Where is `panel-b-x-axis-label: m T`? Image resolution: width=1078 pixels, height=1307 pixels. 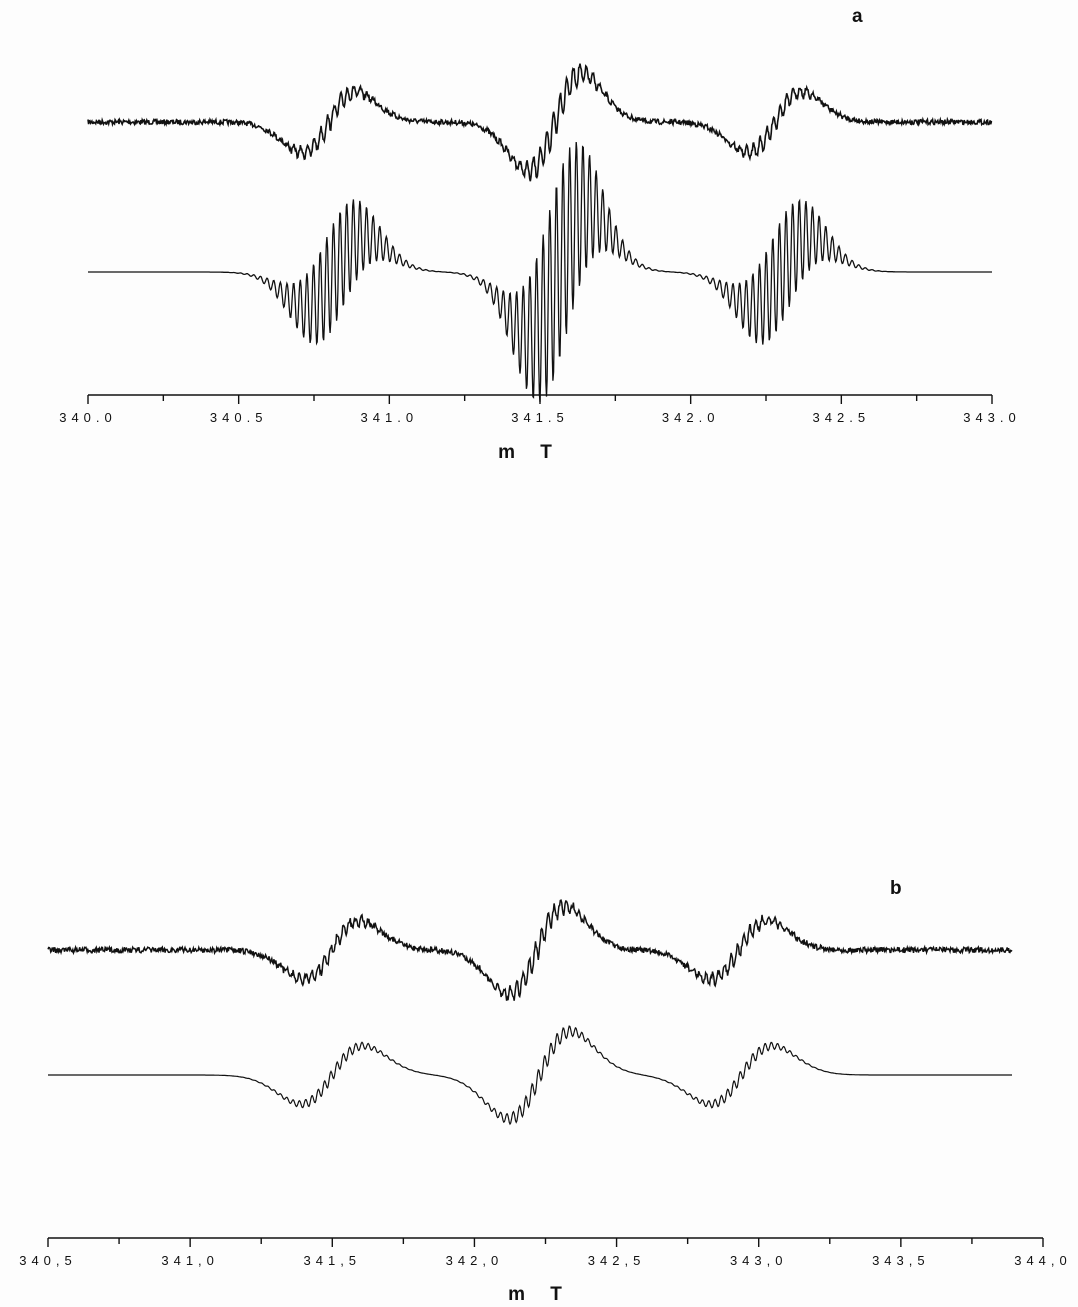
panel-b-x-axis-label: m T is located at coordinates (540, 1294).